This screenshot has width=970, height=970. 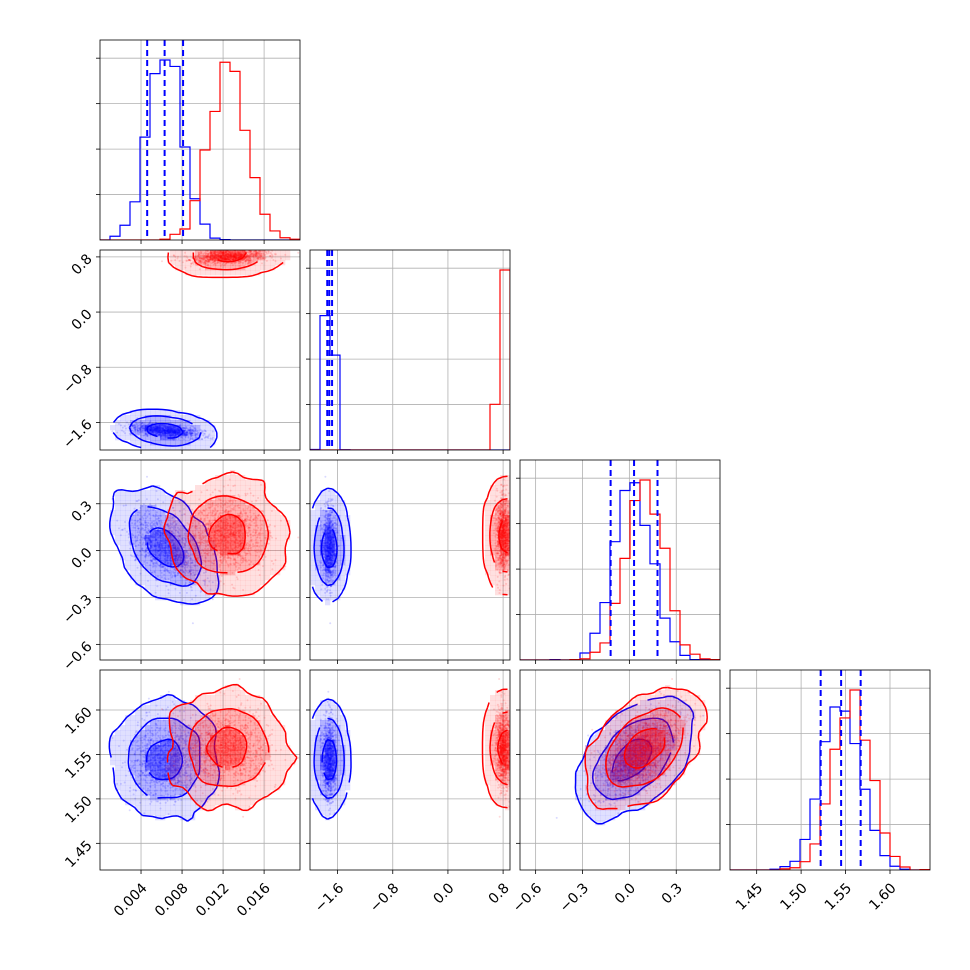 I want to click on x-tick-label: 0.016, so click(x=254, y=900).